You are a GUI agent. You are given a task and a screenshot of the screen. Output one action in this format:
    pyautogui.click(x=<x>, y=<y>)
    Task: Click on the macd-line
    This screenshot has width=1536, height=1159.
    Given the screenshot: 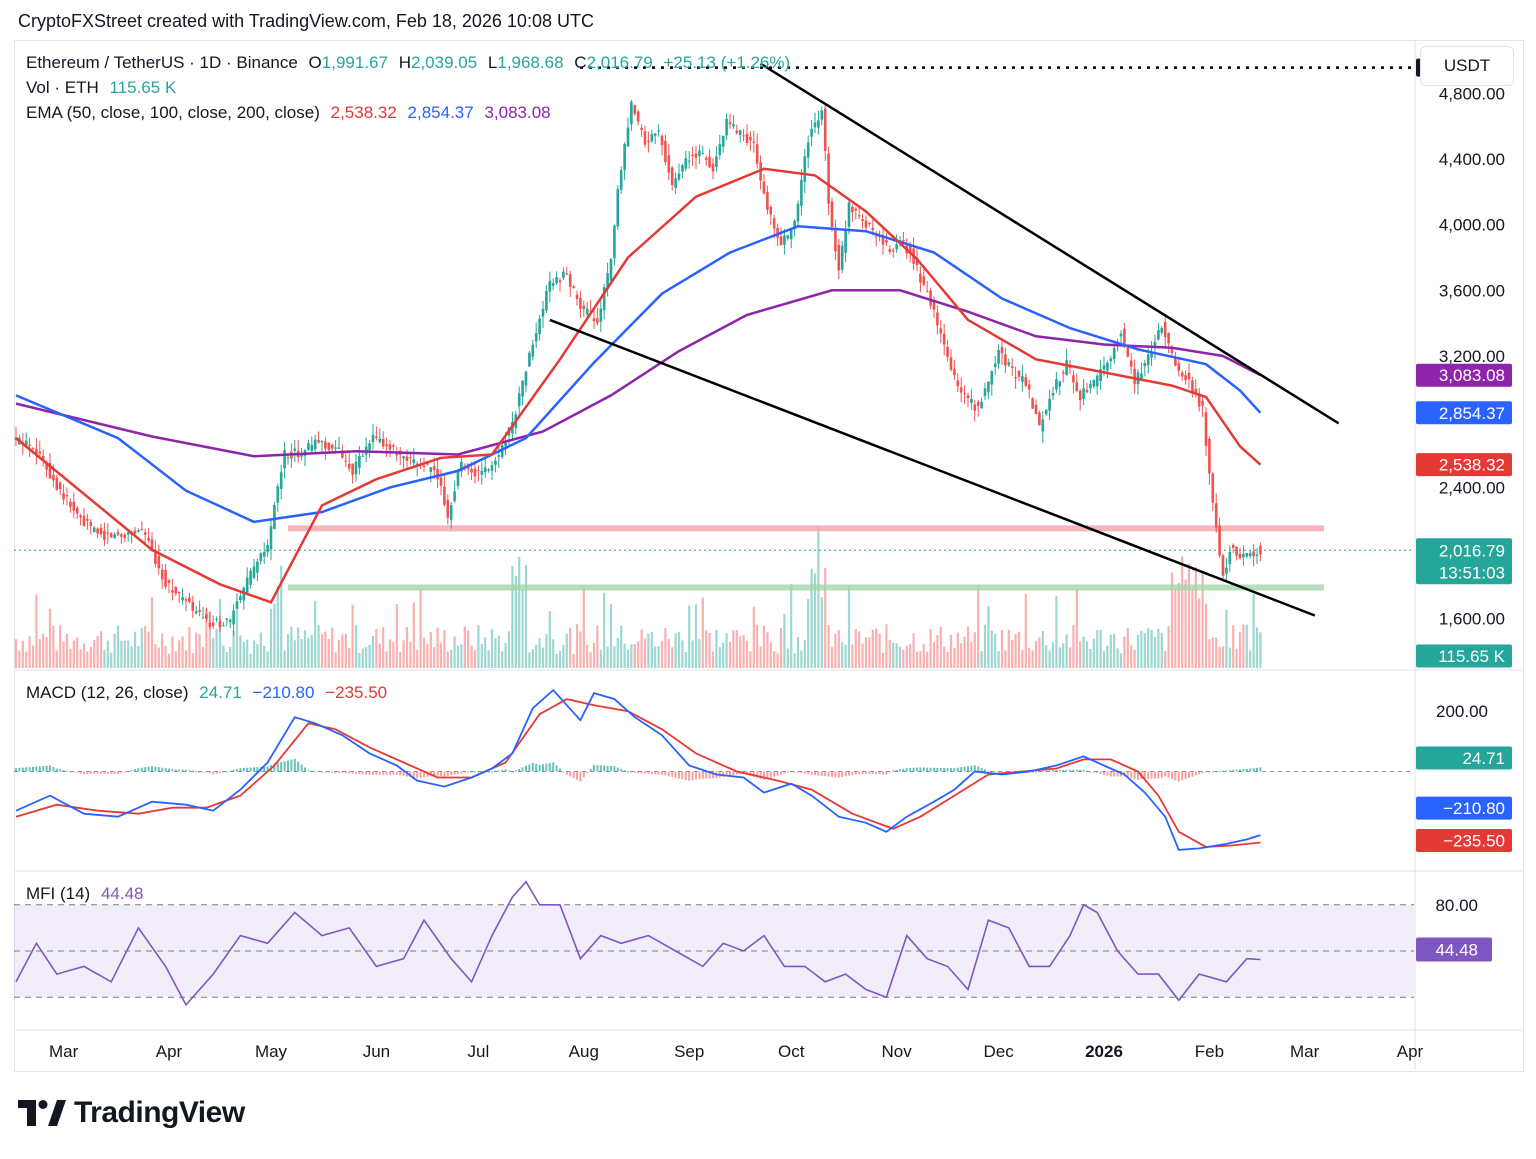 What is the action you would take?
    pyautogui.click(x=638, y=769)
    